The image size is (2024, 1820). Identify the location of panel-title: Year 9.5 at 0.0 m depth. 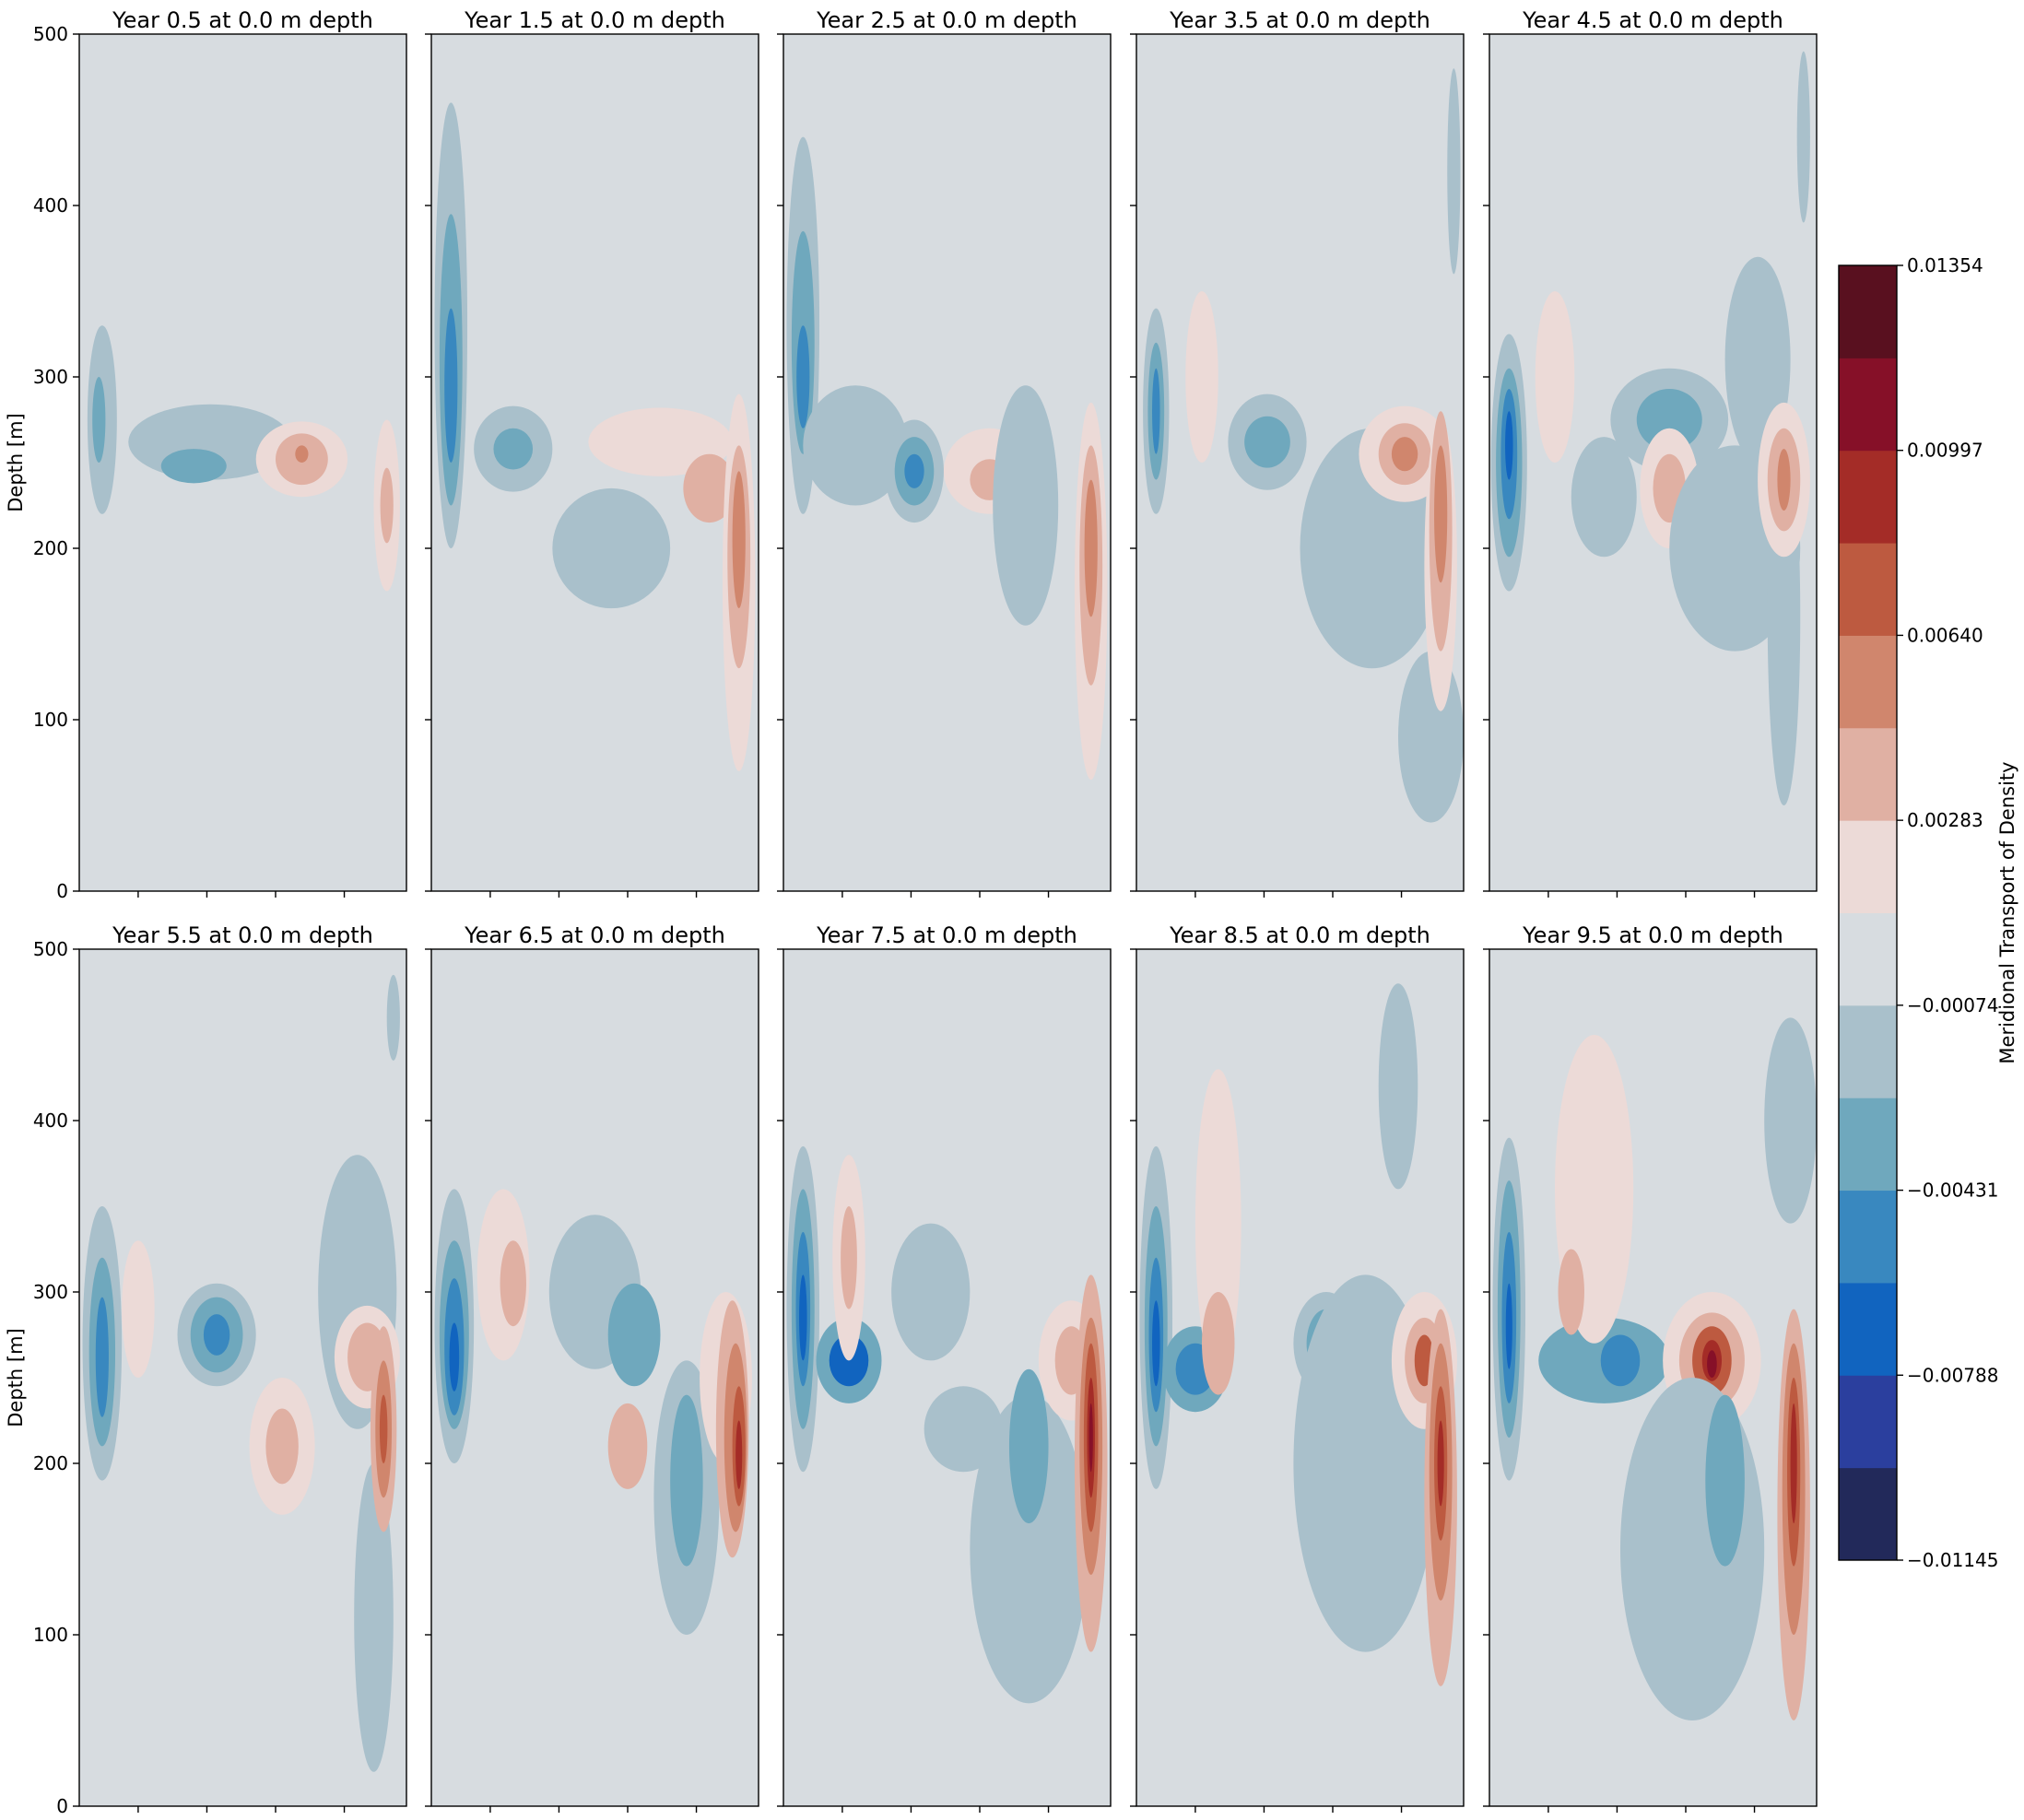
(1652, 935).